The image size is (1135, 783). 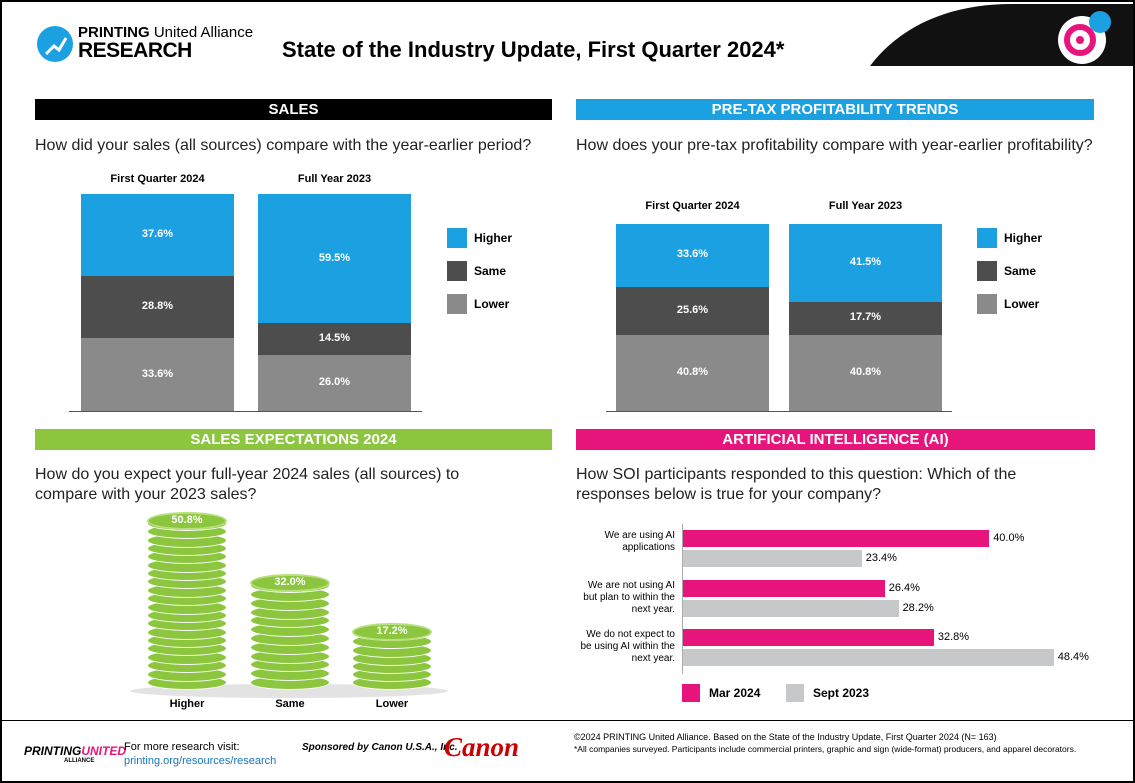 I want to click on data-label: 48.4%, so click(x=1073, y=657).